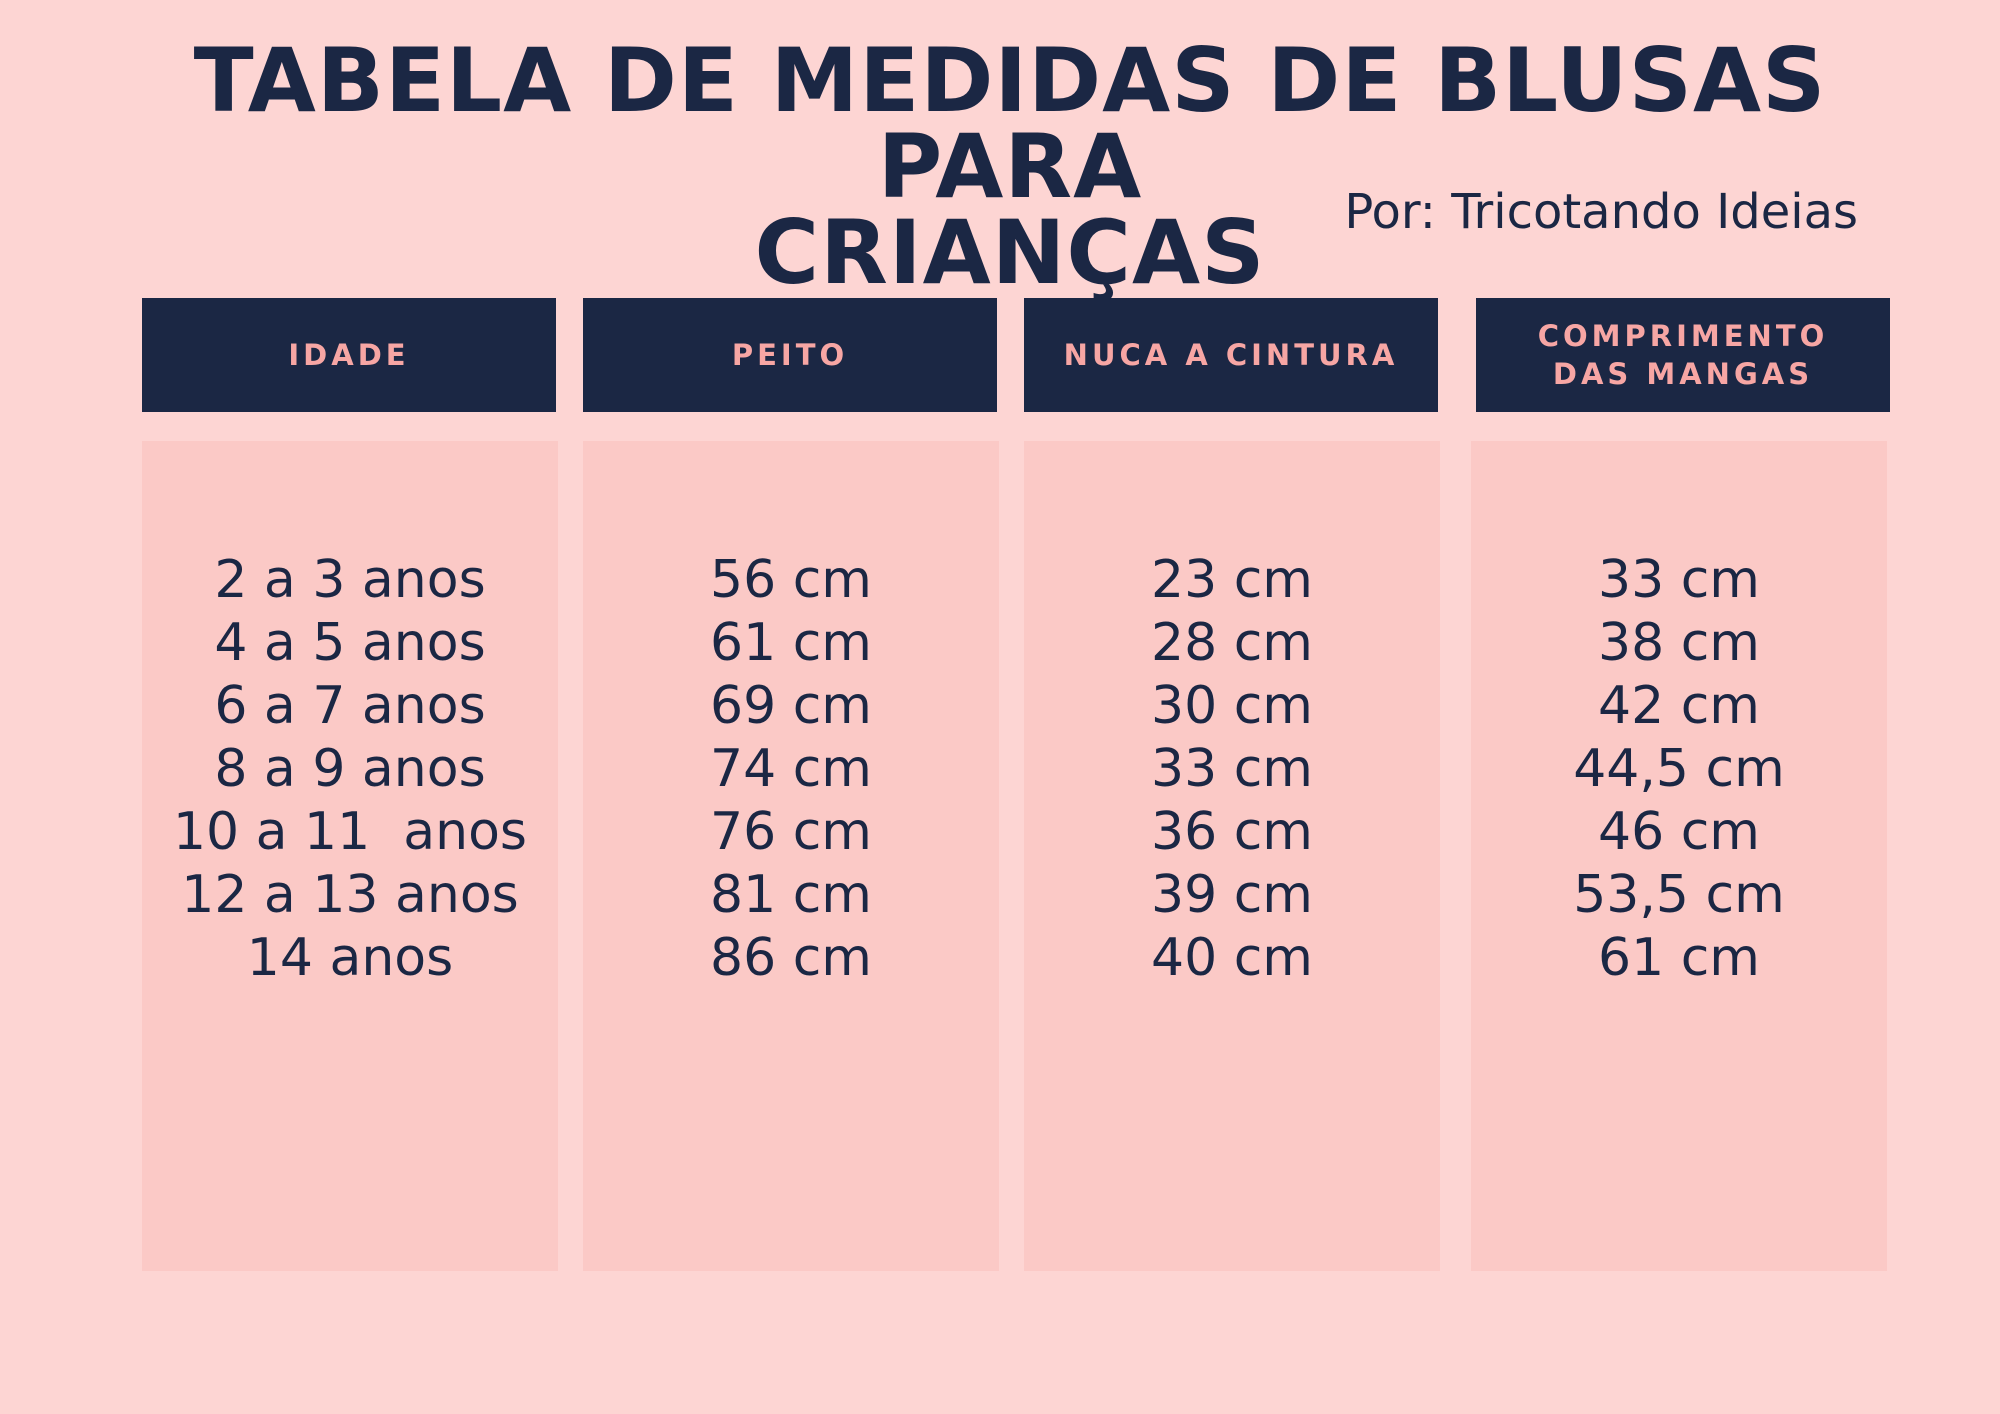 The width and height of the screenshot is (2000, 1414). I want to click on table-cell: 53,5 cm, so click(1679, 895).